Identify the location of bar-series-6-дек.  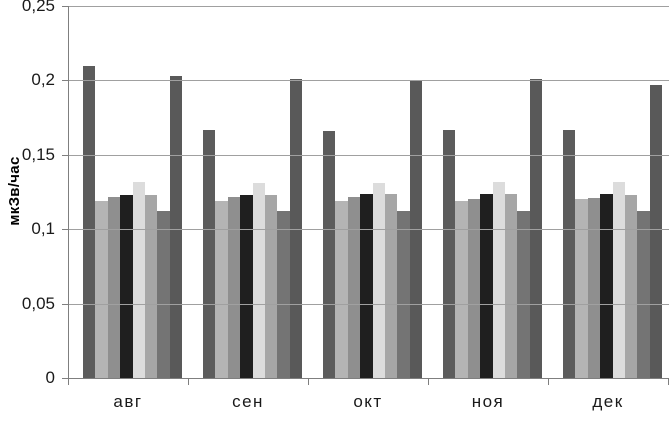
(631, 286).